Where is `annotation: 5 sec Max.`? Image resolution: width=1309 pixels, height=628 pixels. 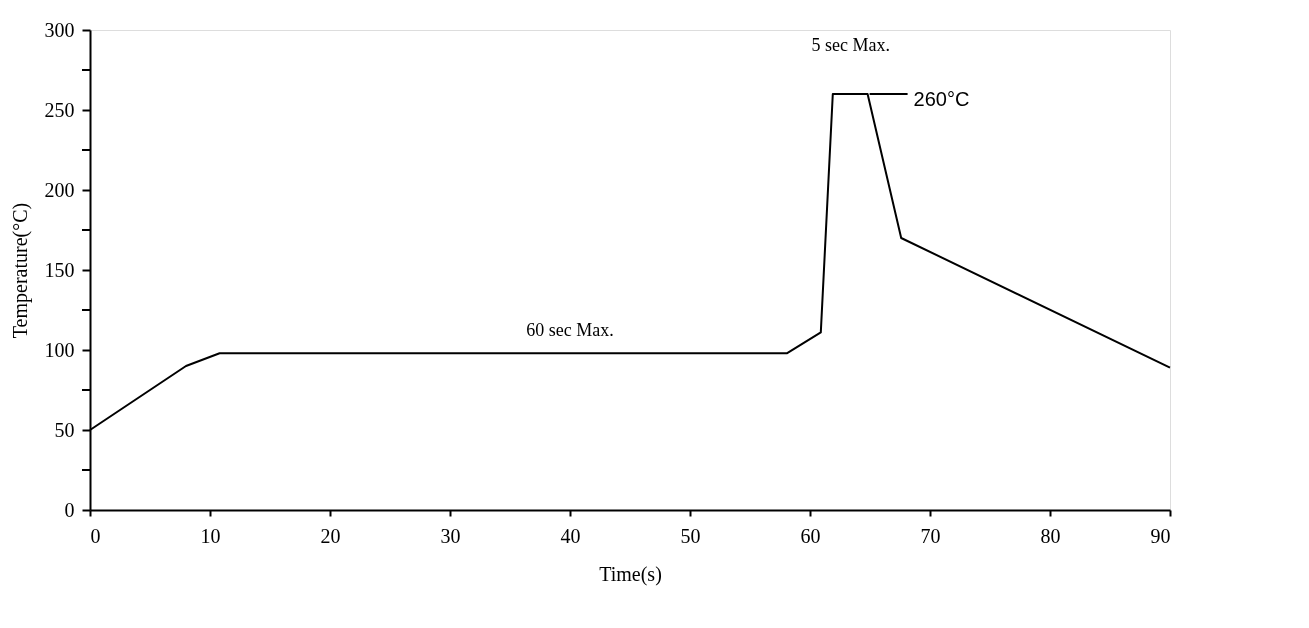 annotation: 5 sec Max. is located at coordinates (851, 45).